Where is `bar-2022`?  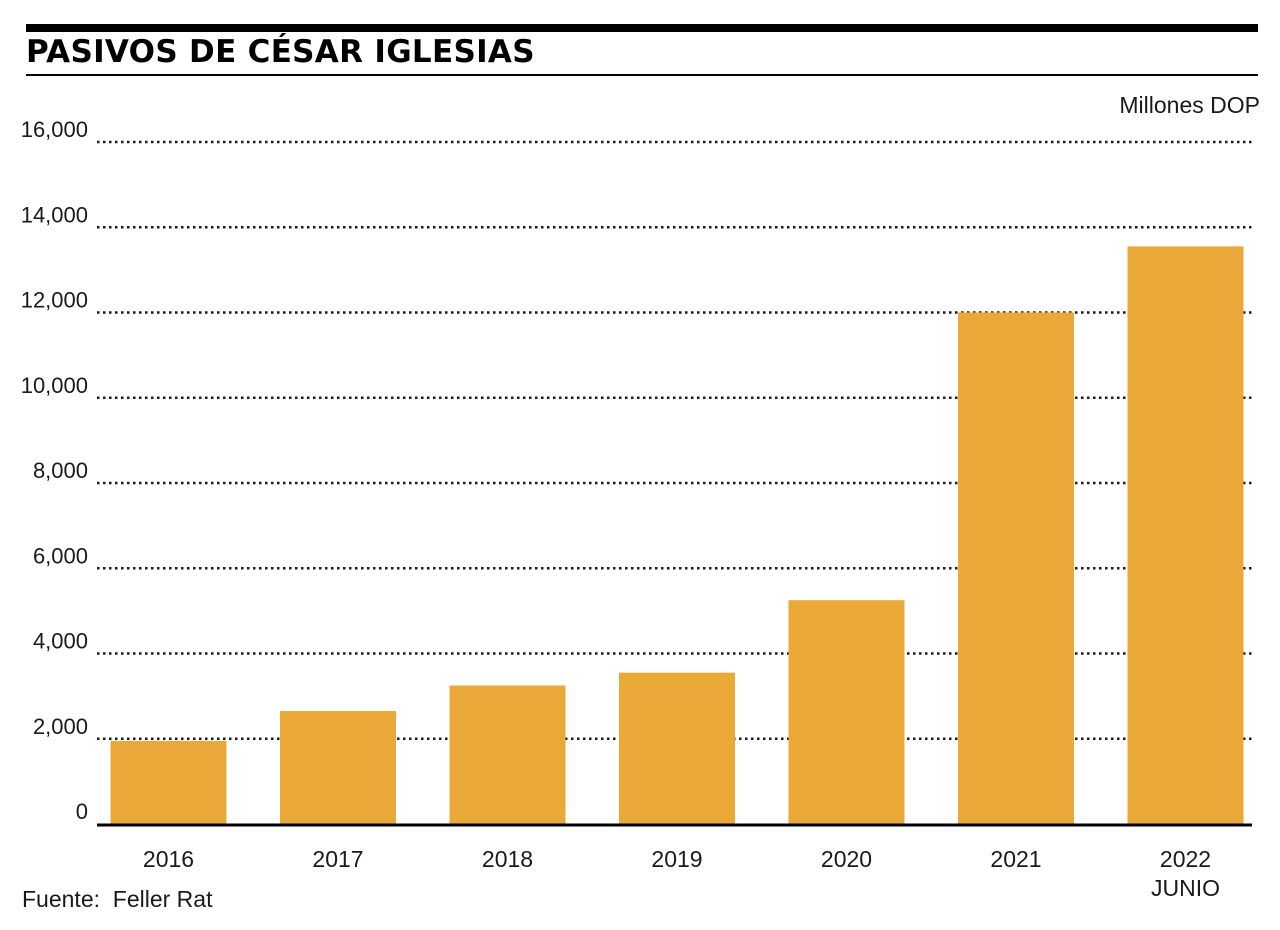
bar-2022 is located at coordinates (1185, 535).